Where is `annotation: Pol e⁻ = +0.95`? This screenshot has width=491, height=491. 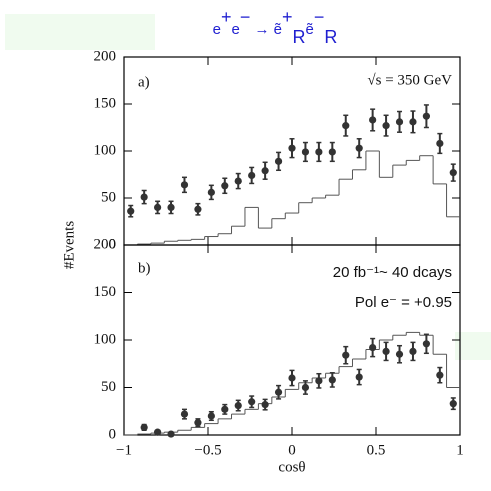
annotation: Pol e⁻ = +0.95 is located at coordinates (403, 302).